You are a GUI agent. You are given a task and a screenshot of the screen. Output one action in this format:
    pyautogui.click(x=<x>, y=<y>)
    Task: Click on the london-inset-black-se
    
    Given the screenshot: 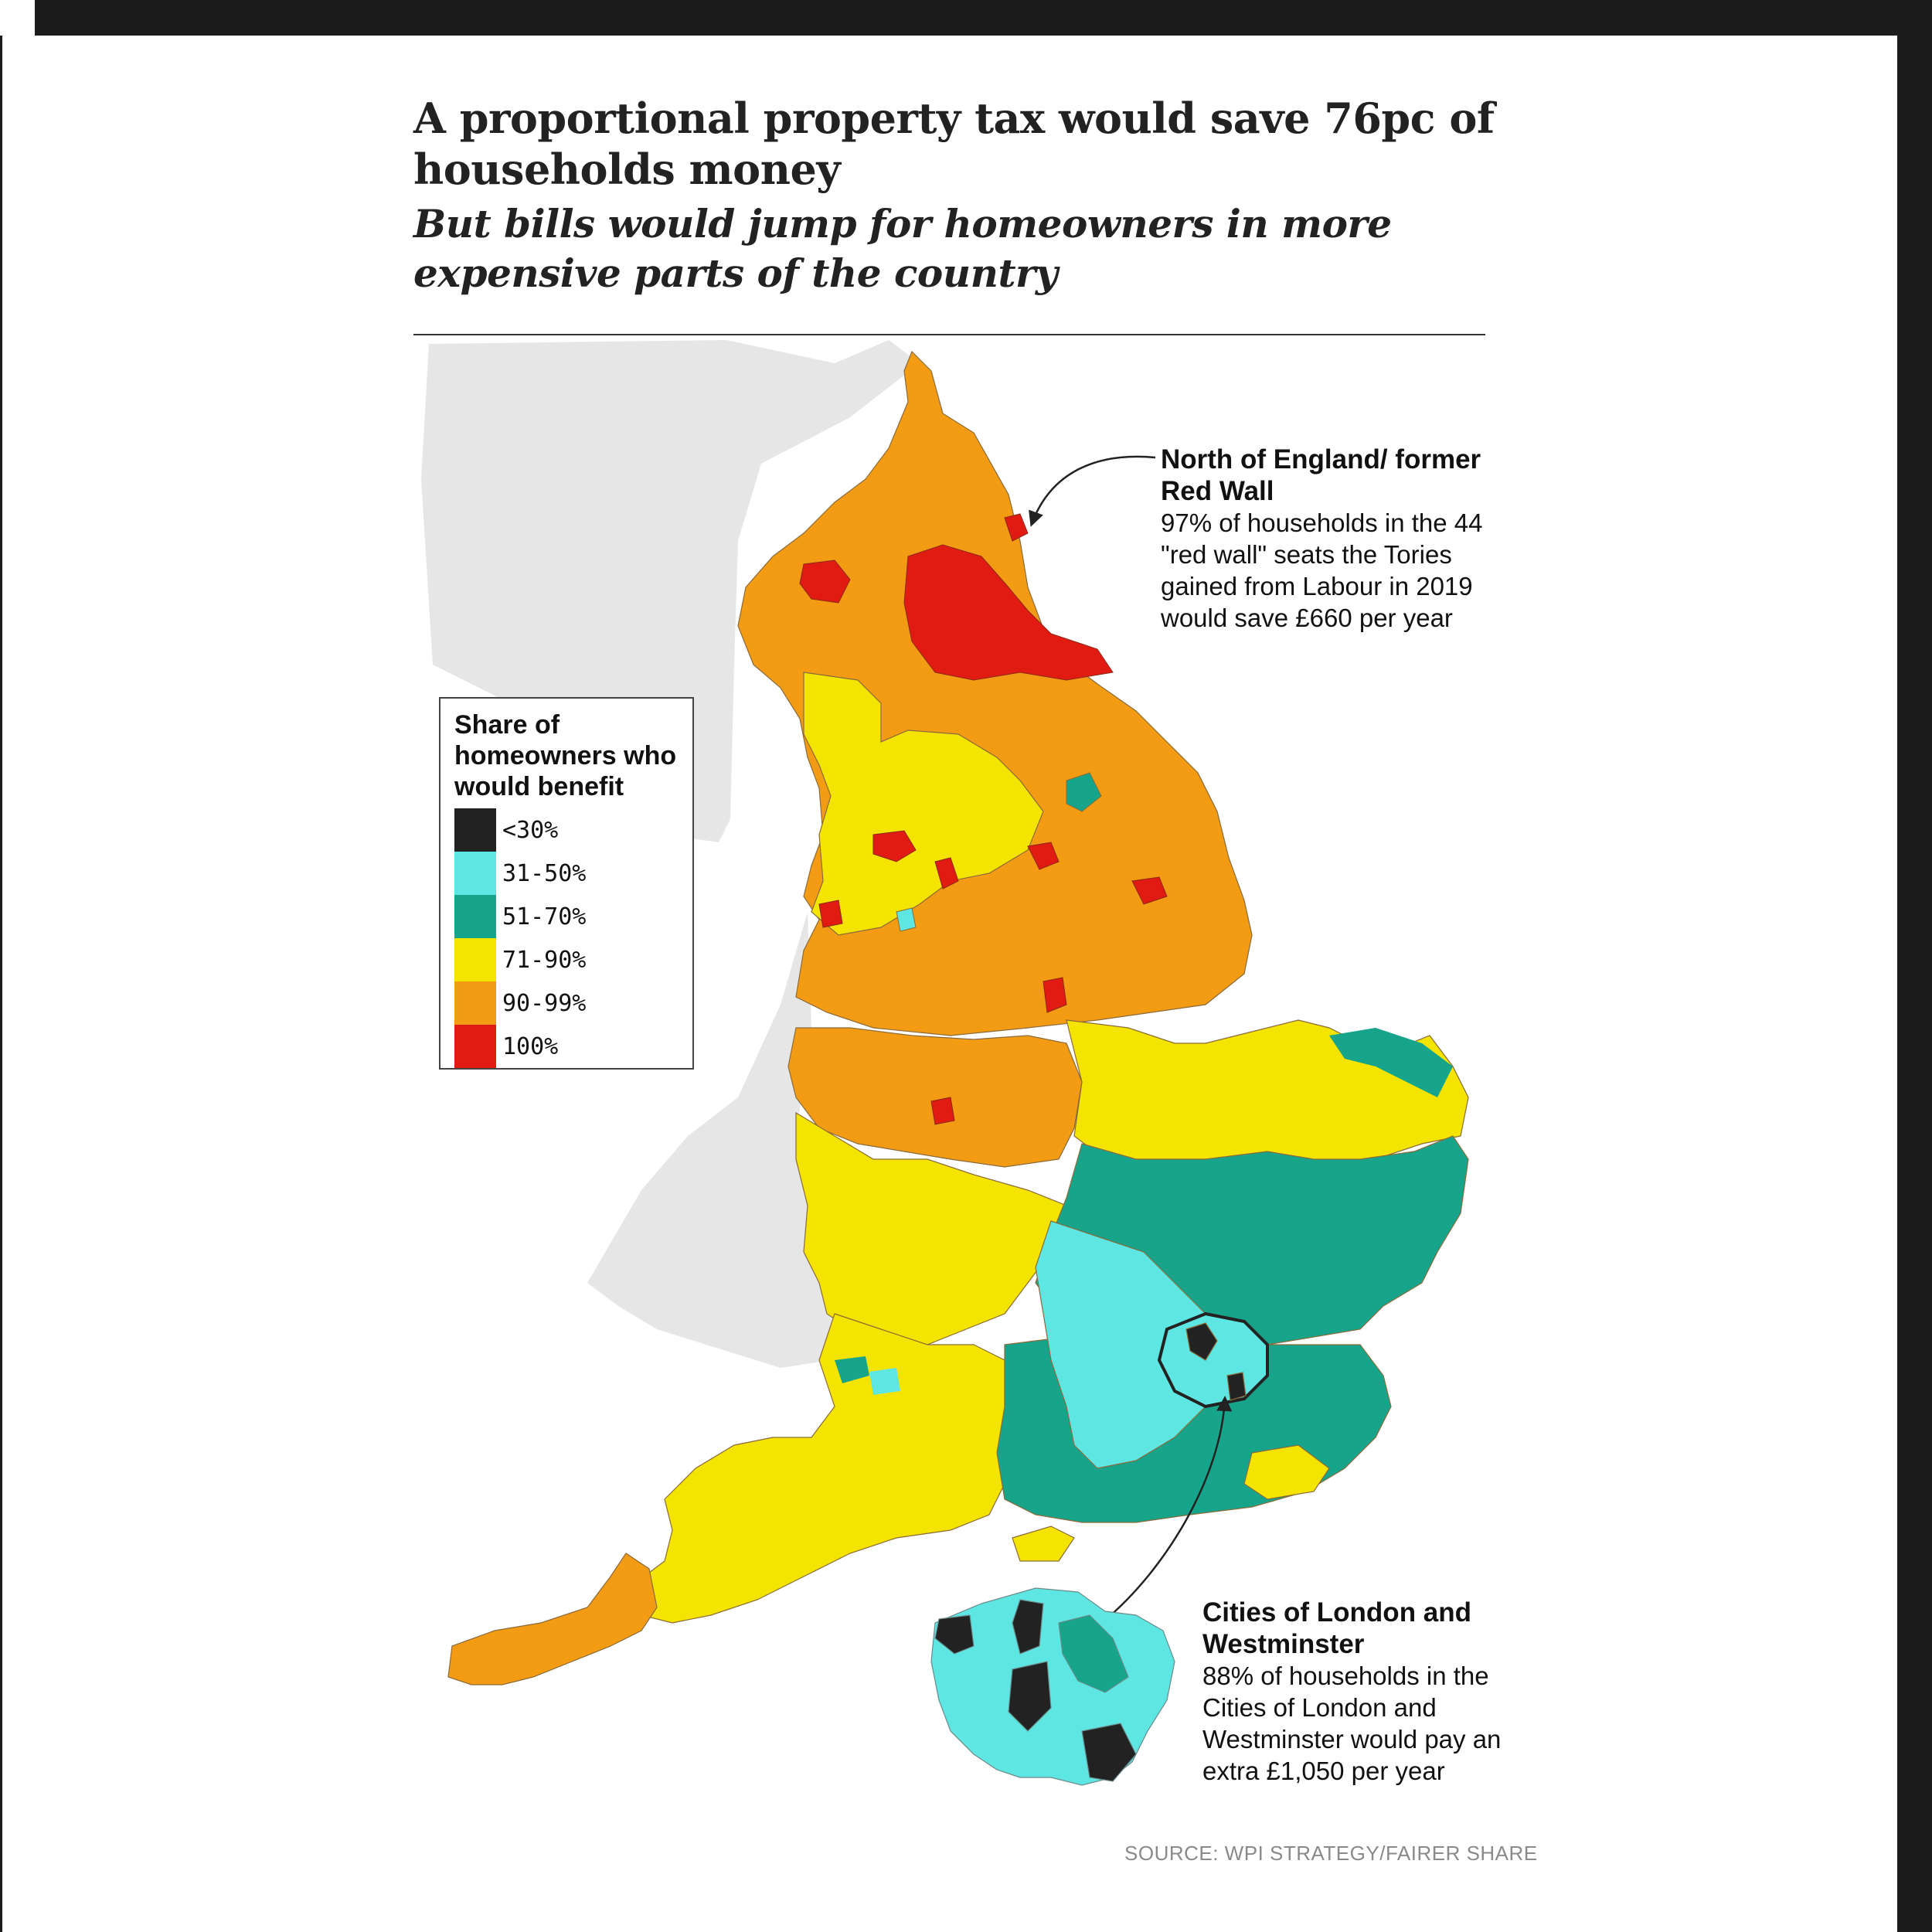 What is the action you would take?
    pyautogui.click(x=1109, y=1753)
    